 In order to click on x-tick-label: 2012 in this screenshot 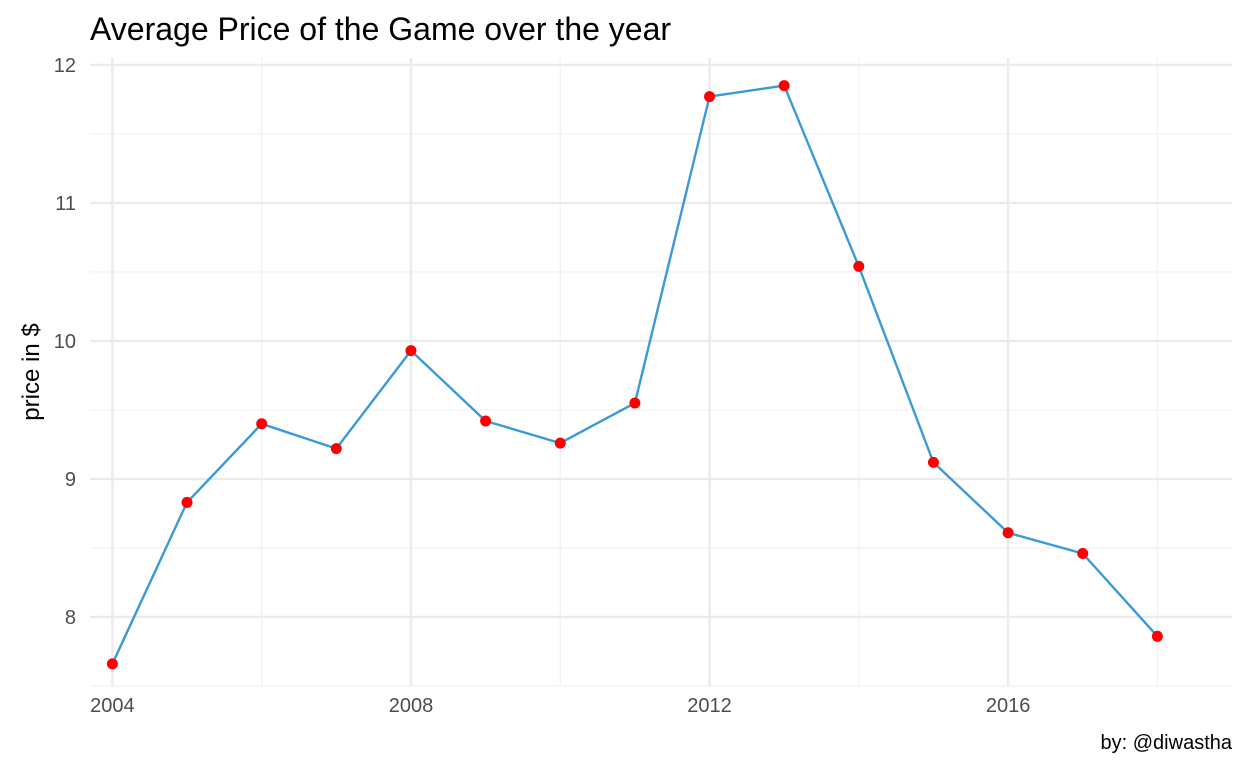, I will do `click(709, 706)`.